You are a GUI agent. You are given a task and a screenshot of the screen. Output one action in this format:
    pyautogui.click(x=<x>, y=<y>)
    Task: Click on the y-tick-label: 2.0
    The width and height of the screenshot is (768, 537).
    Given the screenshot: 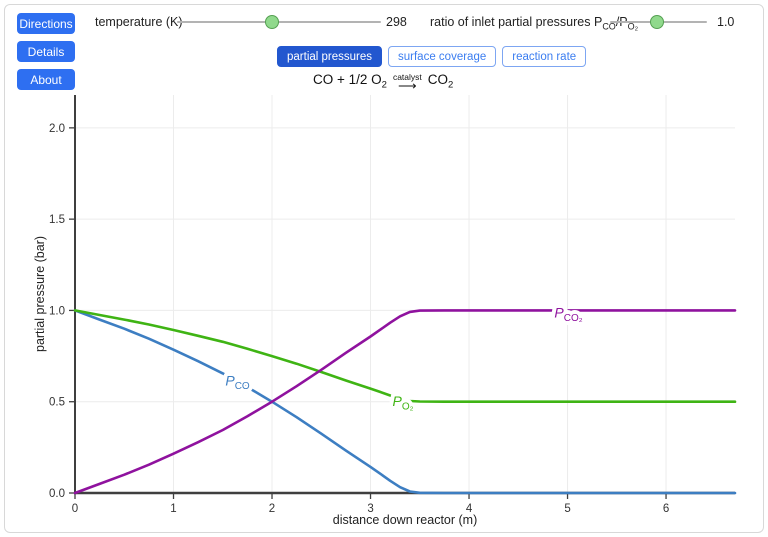 What is the action you would take?
    pyautogui.click(x=57, y=129)
    